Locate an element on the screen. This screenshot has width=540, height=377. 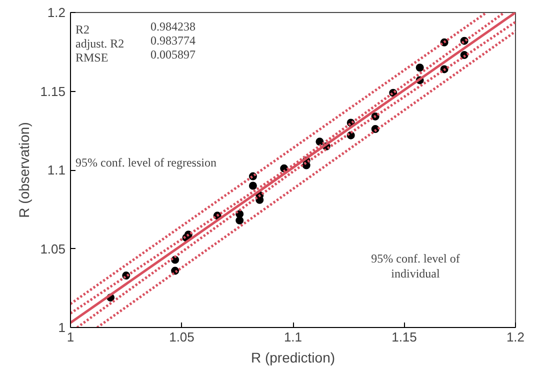
y-tick-label: 1.05 is located at coordinates (53, 248).